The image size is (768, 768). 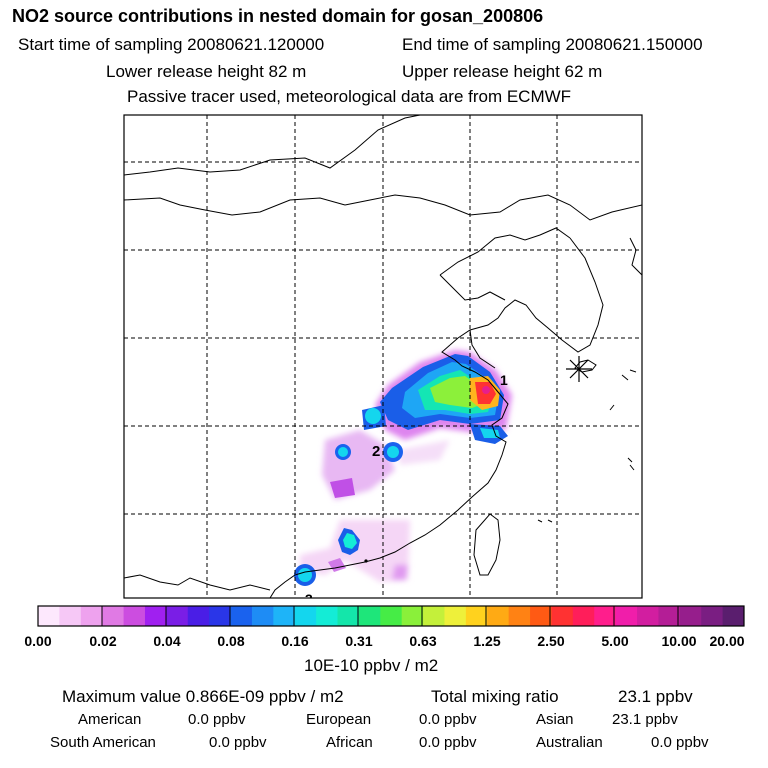 I want to click on african-label: African, so click(x=349, y=742).